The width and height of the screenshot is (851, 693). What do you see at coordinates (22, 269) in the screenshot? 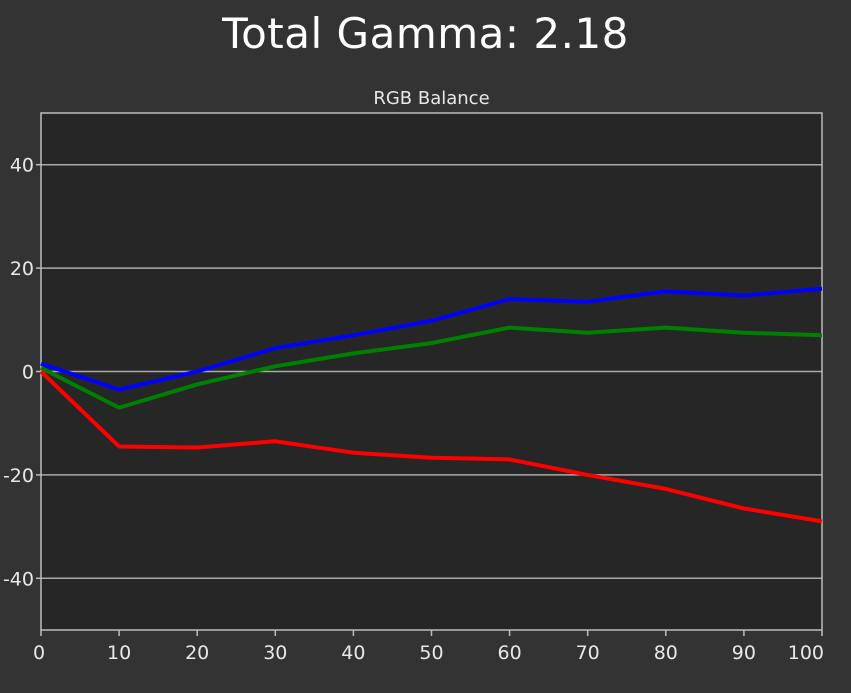
I see `y-tick-label: 20` at bounding box center [22, 269].